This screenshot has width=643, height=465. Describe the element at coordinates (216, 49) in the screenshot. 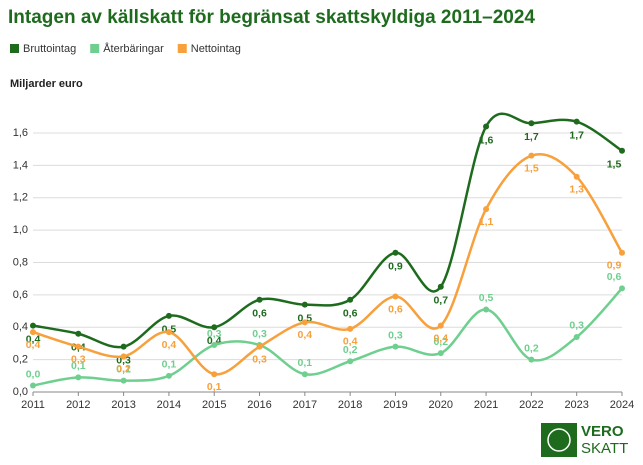

I see `legend-label: Nettointag` at that location.